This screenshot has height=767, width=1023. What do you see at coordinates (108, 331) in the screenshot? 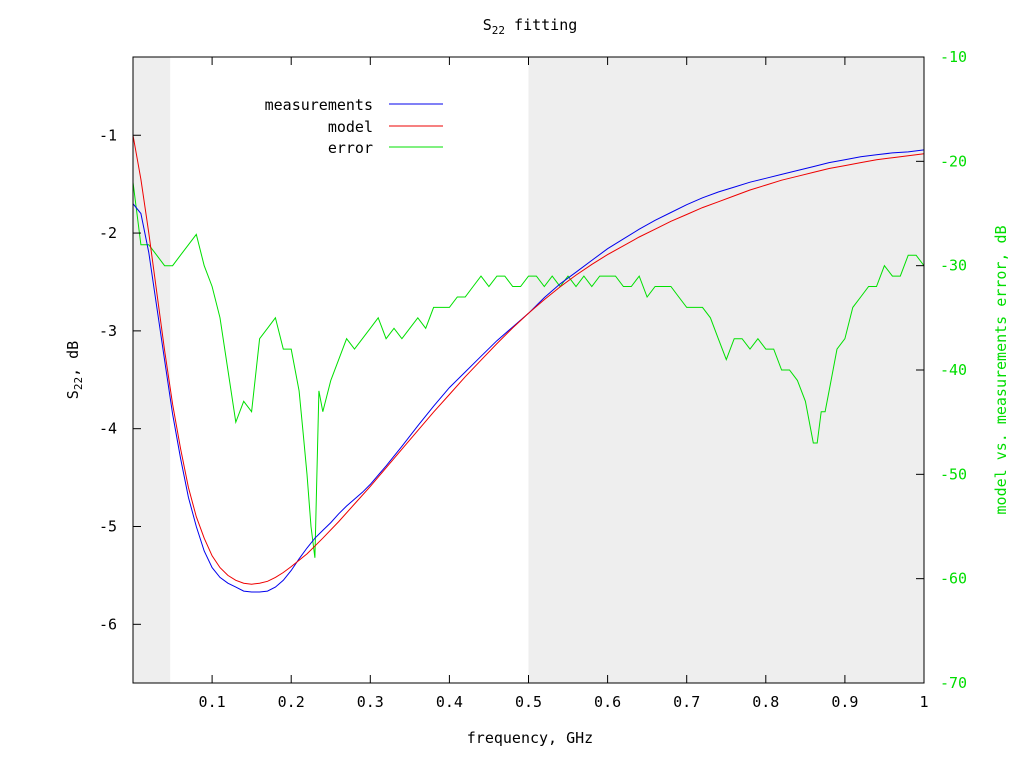
I see `y-tick-label: -3` at bounding box center [108, 331].